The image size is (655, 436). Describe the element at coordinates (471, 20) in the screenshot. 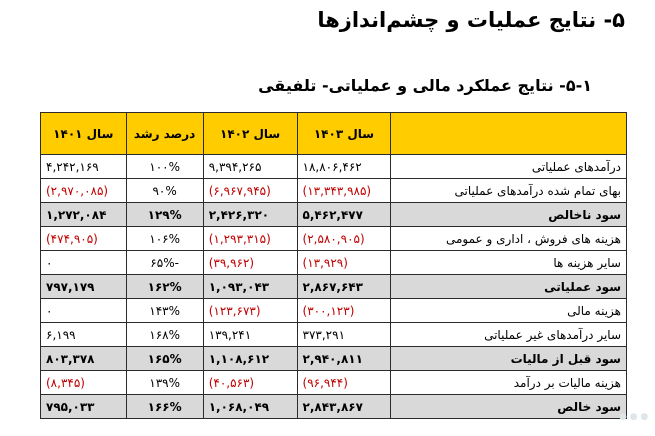

I see `section-title: ۵- نتایج عملیات و چشم‌اندازها` at that location.